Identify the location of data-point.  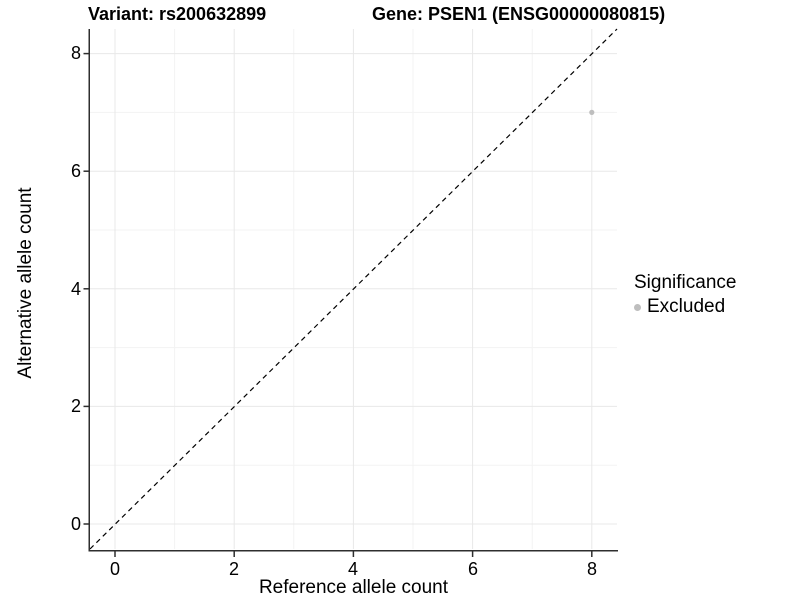
(592, 112).